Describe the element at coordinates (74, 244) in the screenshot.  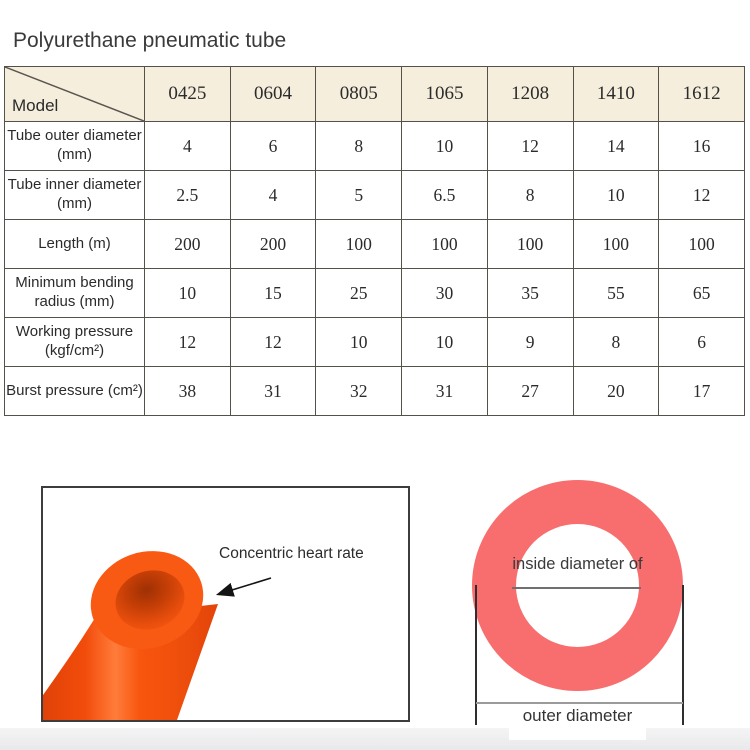
I see `row-label: Length (m)` at that location.